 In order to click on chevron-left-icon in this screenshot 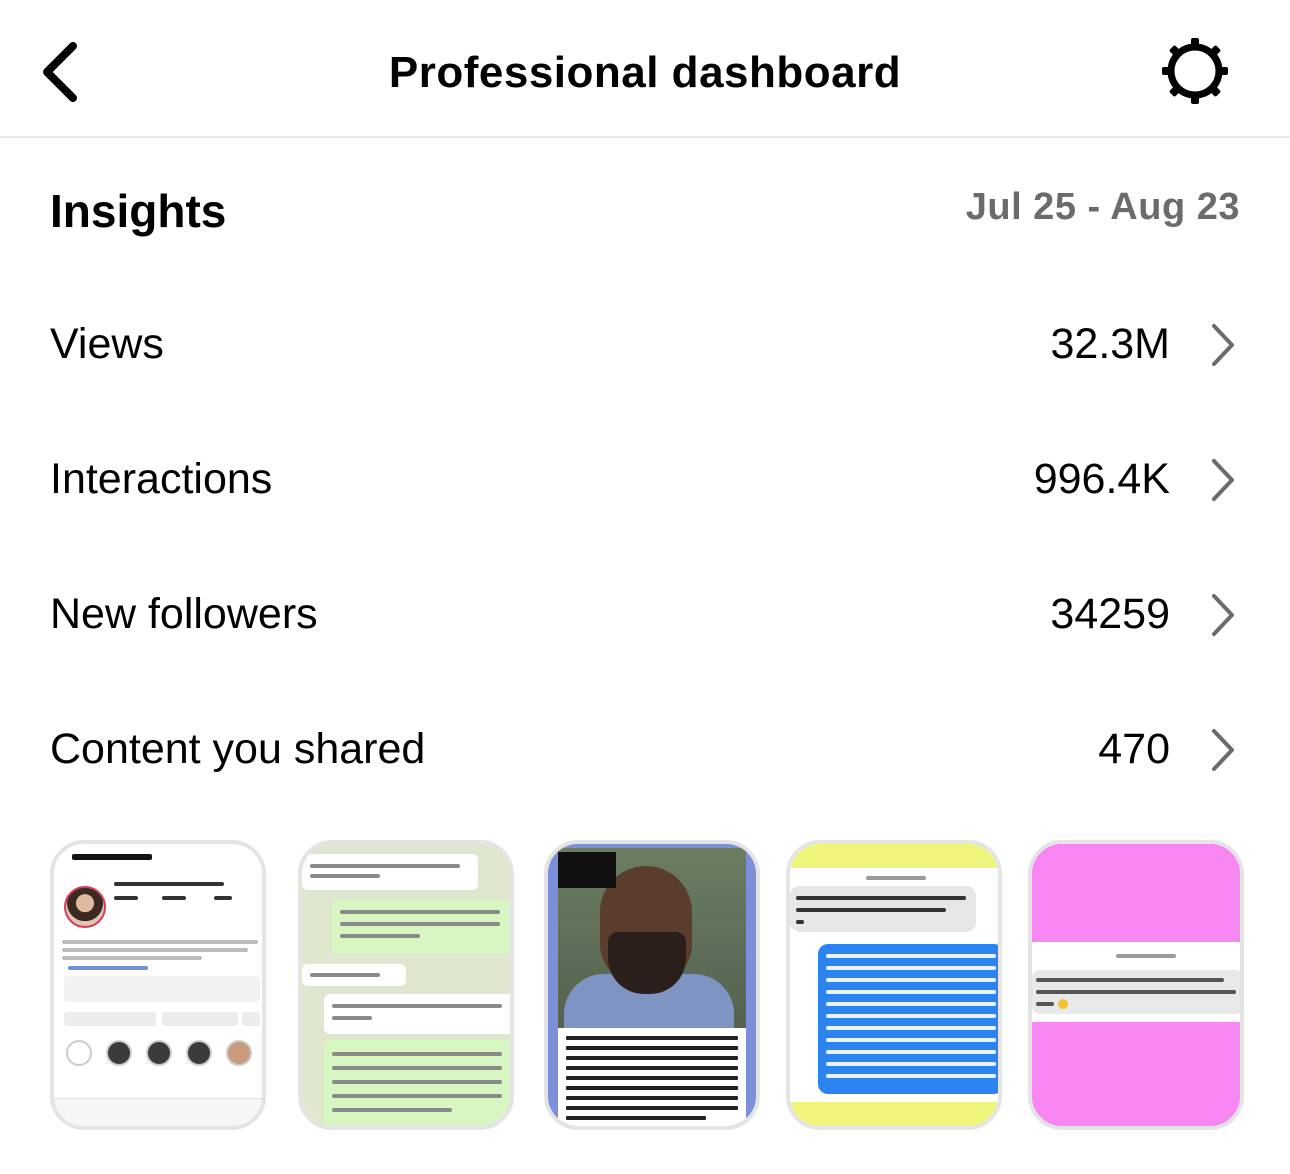, I will do `click(60, 72)`.